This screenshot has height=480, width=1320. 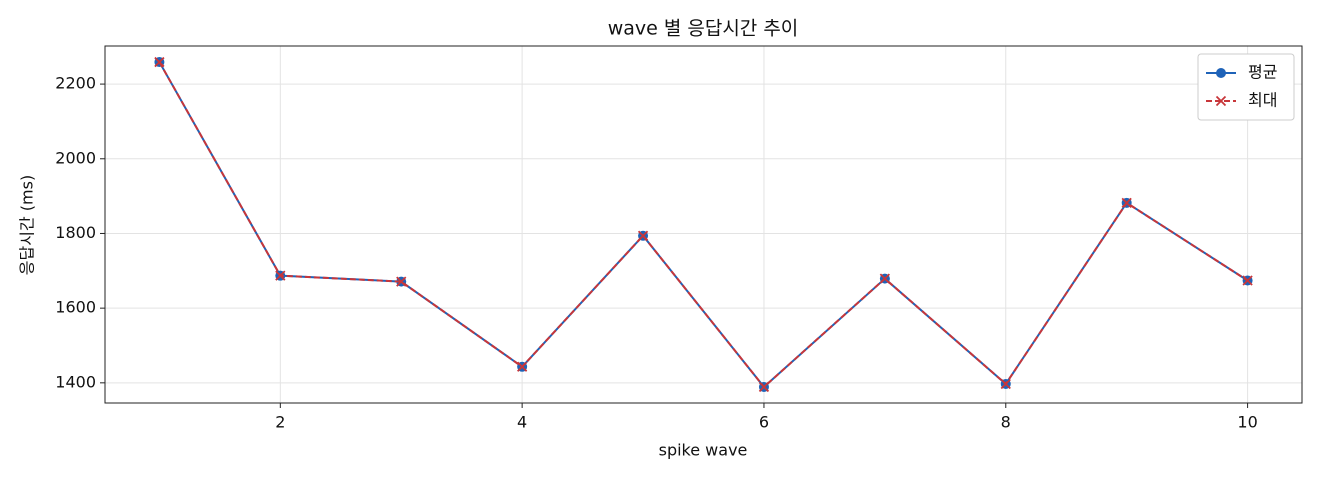 I want to click on x-tick-label: 8, so click(x=1006, y=422).